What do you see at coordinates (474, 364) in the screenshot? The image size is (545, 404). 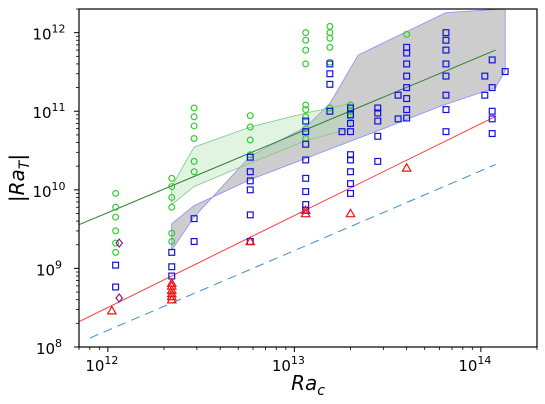 I see `x-tick-label: 1014` at bounding box center [474, 364].